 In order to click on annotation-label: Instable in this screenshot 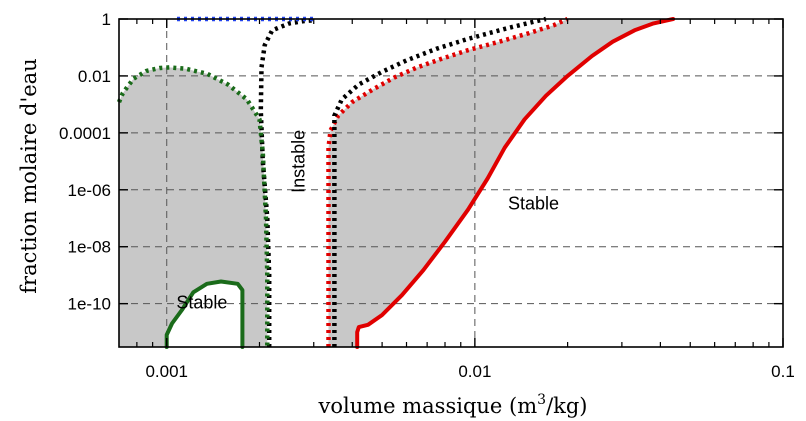, I will do `click(298, 161)`.